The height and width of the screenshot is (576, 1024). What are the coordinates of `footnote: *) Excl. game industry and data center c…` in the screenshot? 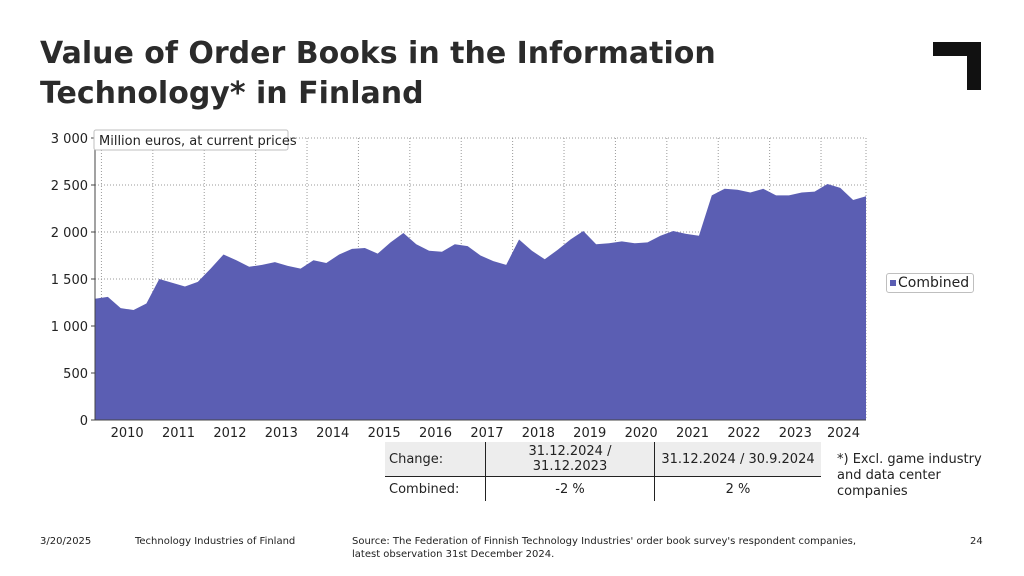 It's located at (909, 475).